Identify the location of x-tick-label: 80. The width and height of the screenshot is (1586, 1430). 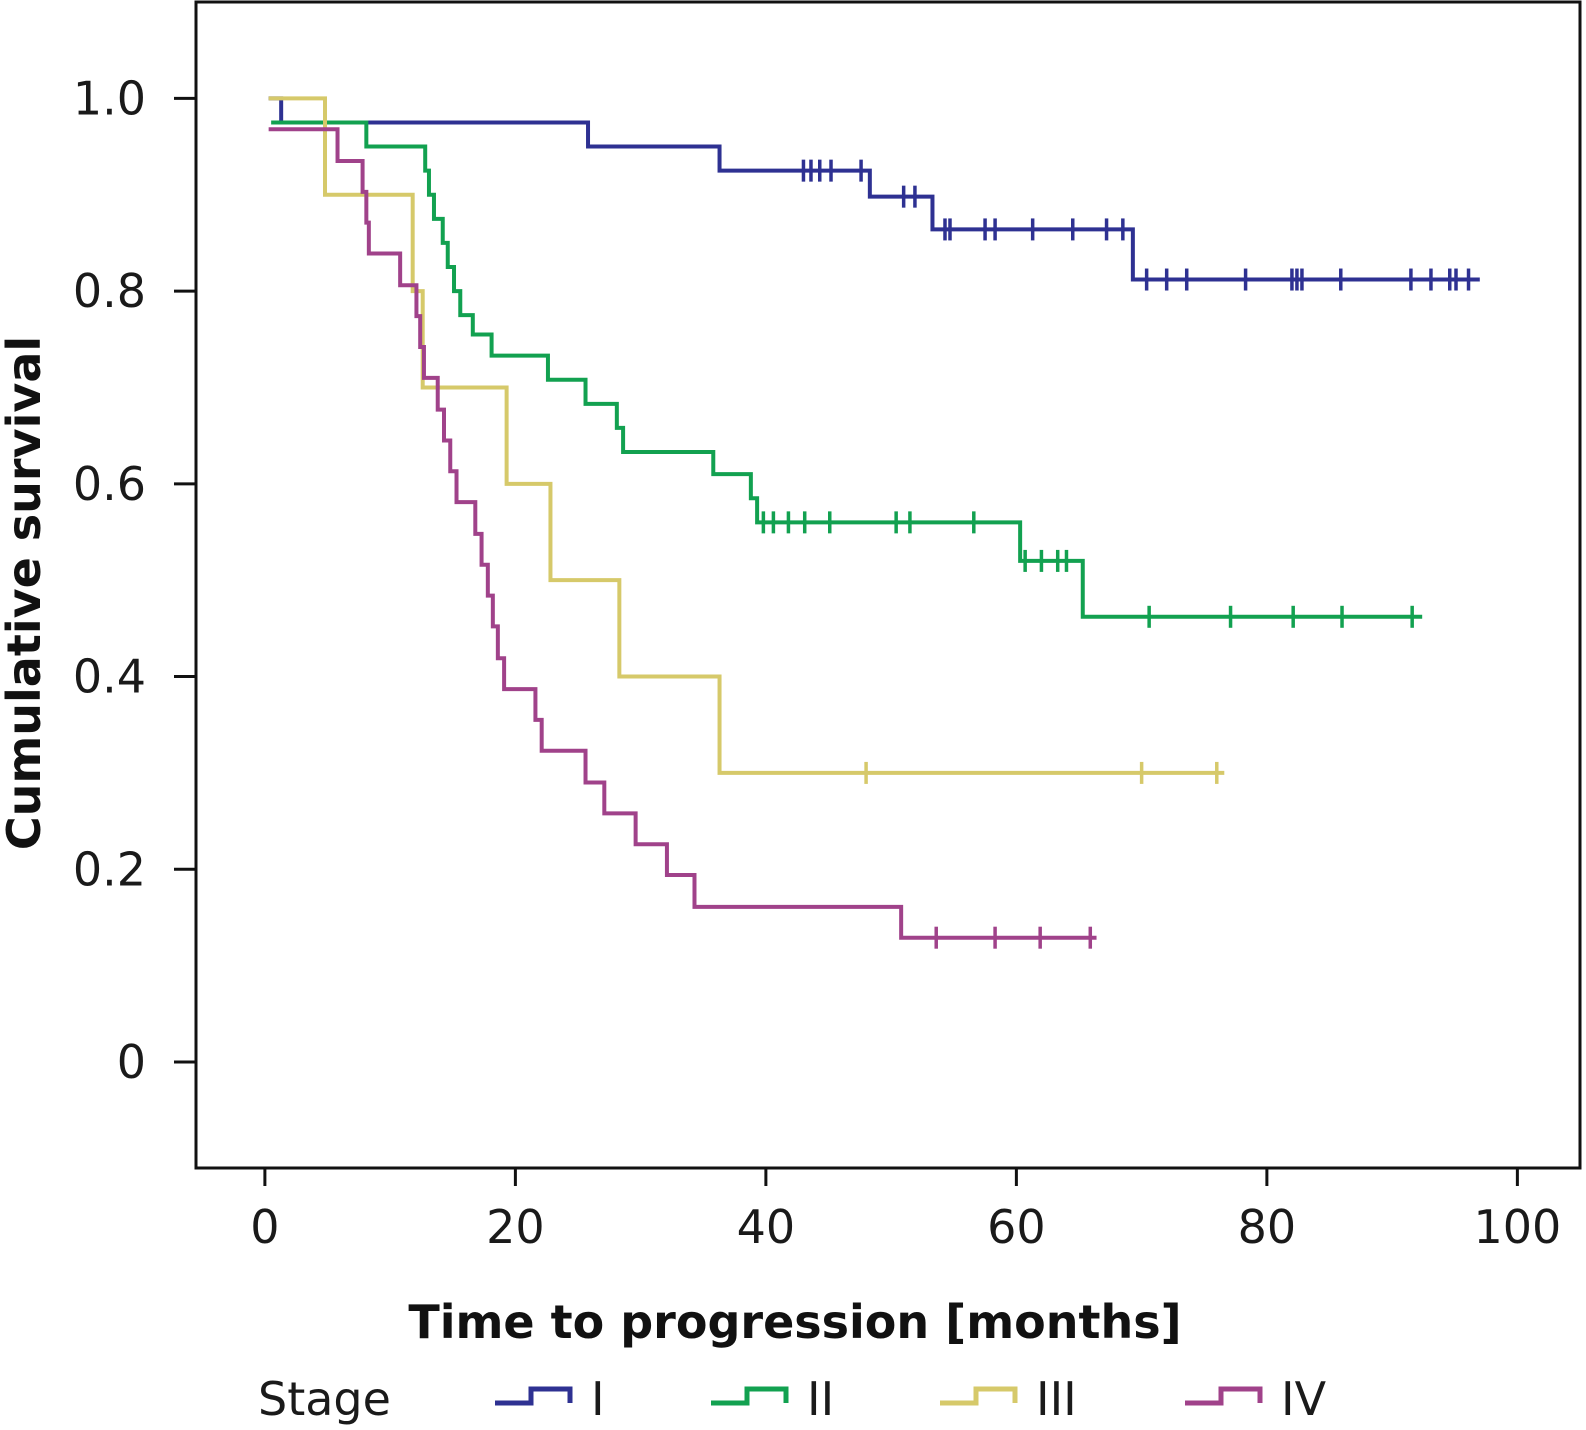
(1267, 1227).